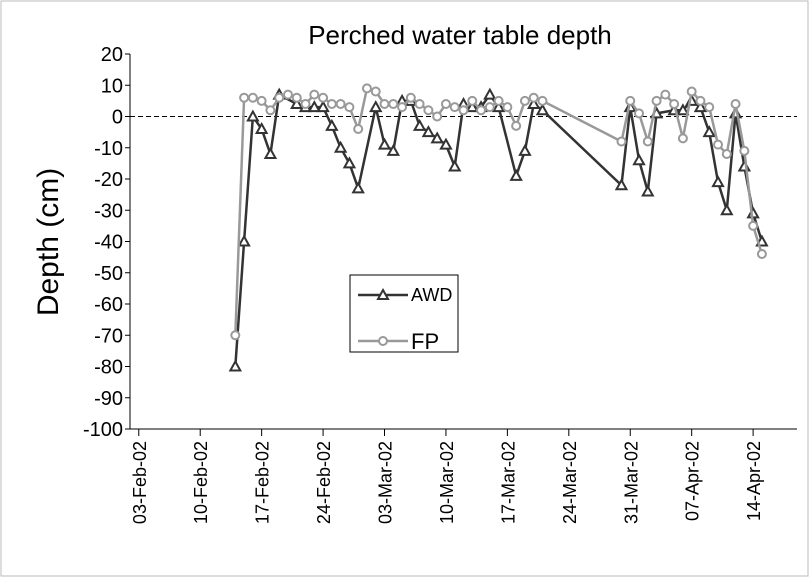 Image resolution: width=809 pixels, height=582 pixels. What do you see at coordinates (112, 55) in the screenshot?
I see `y-tick-label: 20` at bounding box center [112, 55].